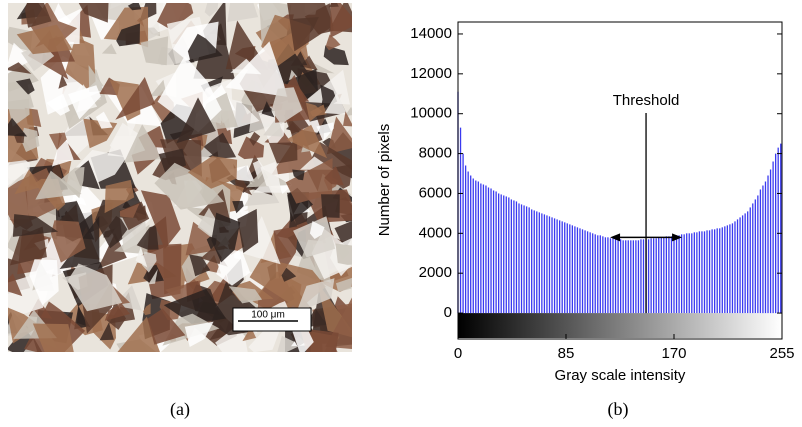 The width and height of the screenshot is (802, 427). Describe the element at coordinates (435, 232) in the screenshot. I see `y-tick-label: 4000` at that location.